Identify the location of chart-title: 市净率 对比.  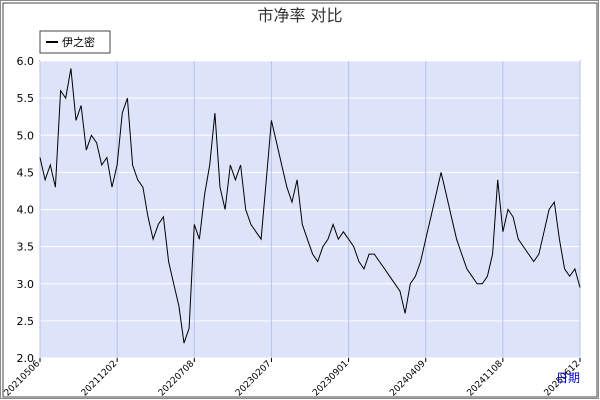
(299, 15).